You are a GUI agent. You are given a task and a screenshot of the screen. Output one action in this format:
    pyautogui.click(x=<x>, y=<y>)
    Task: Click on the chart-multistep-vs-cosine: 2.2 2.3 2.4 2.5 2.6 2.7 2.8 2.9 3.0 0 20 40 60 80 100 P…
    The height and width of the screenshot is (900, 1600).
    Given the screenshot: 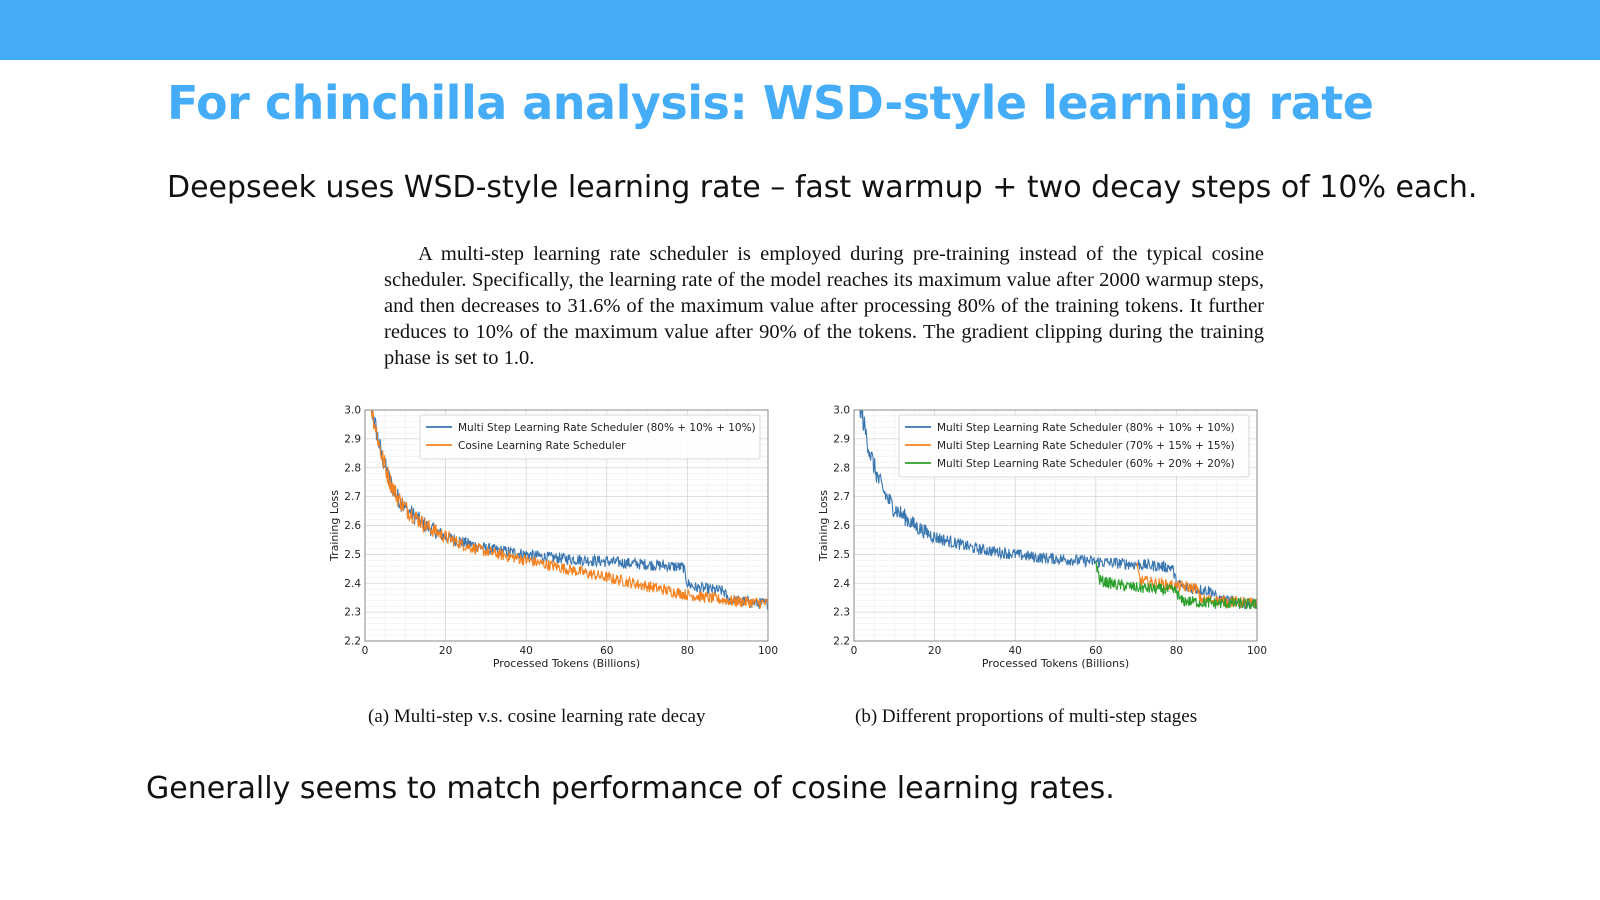 What is the action you would take?
    pyautogui.click(x=553, y=537)
    